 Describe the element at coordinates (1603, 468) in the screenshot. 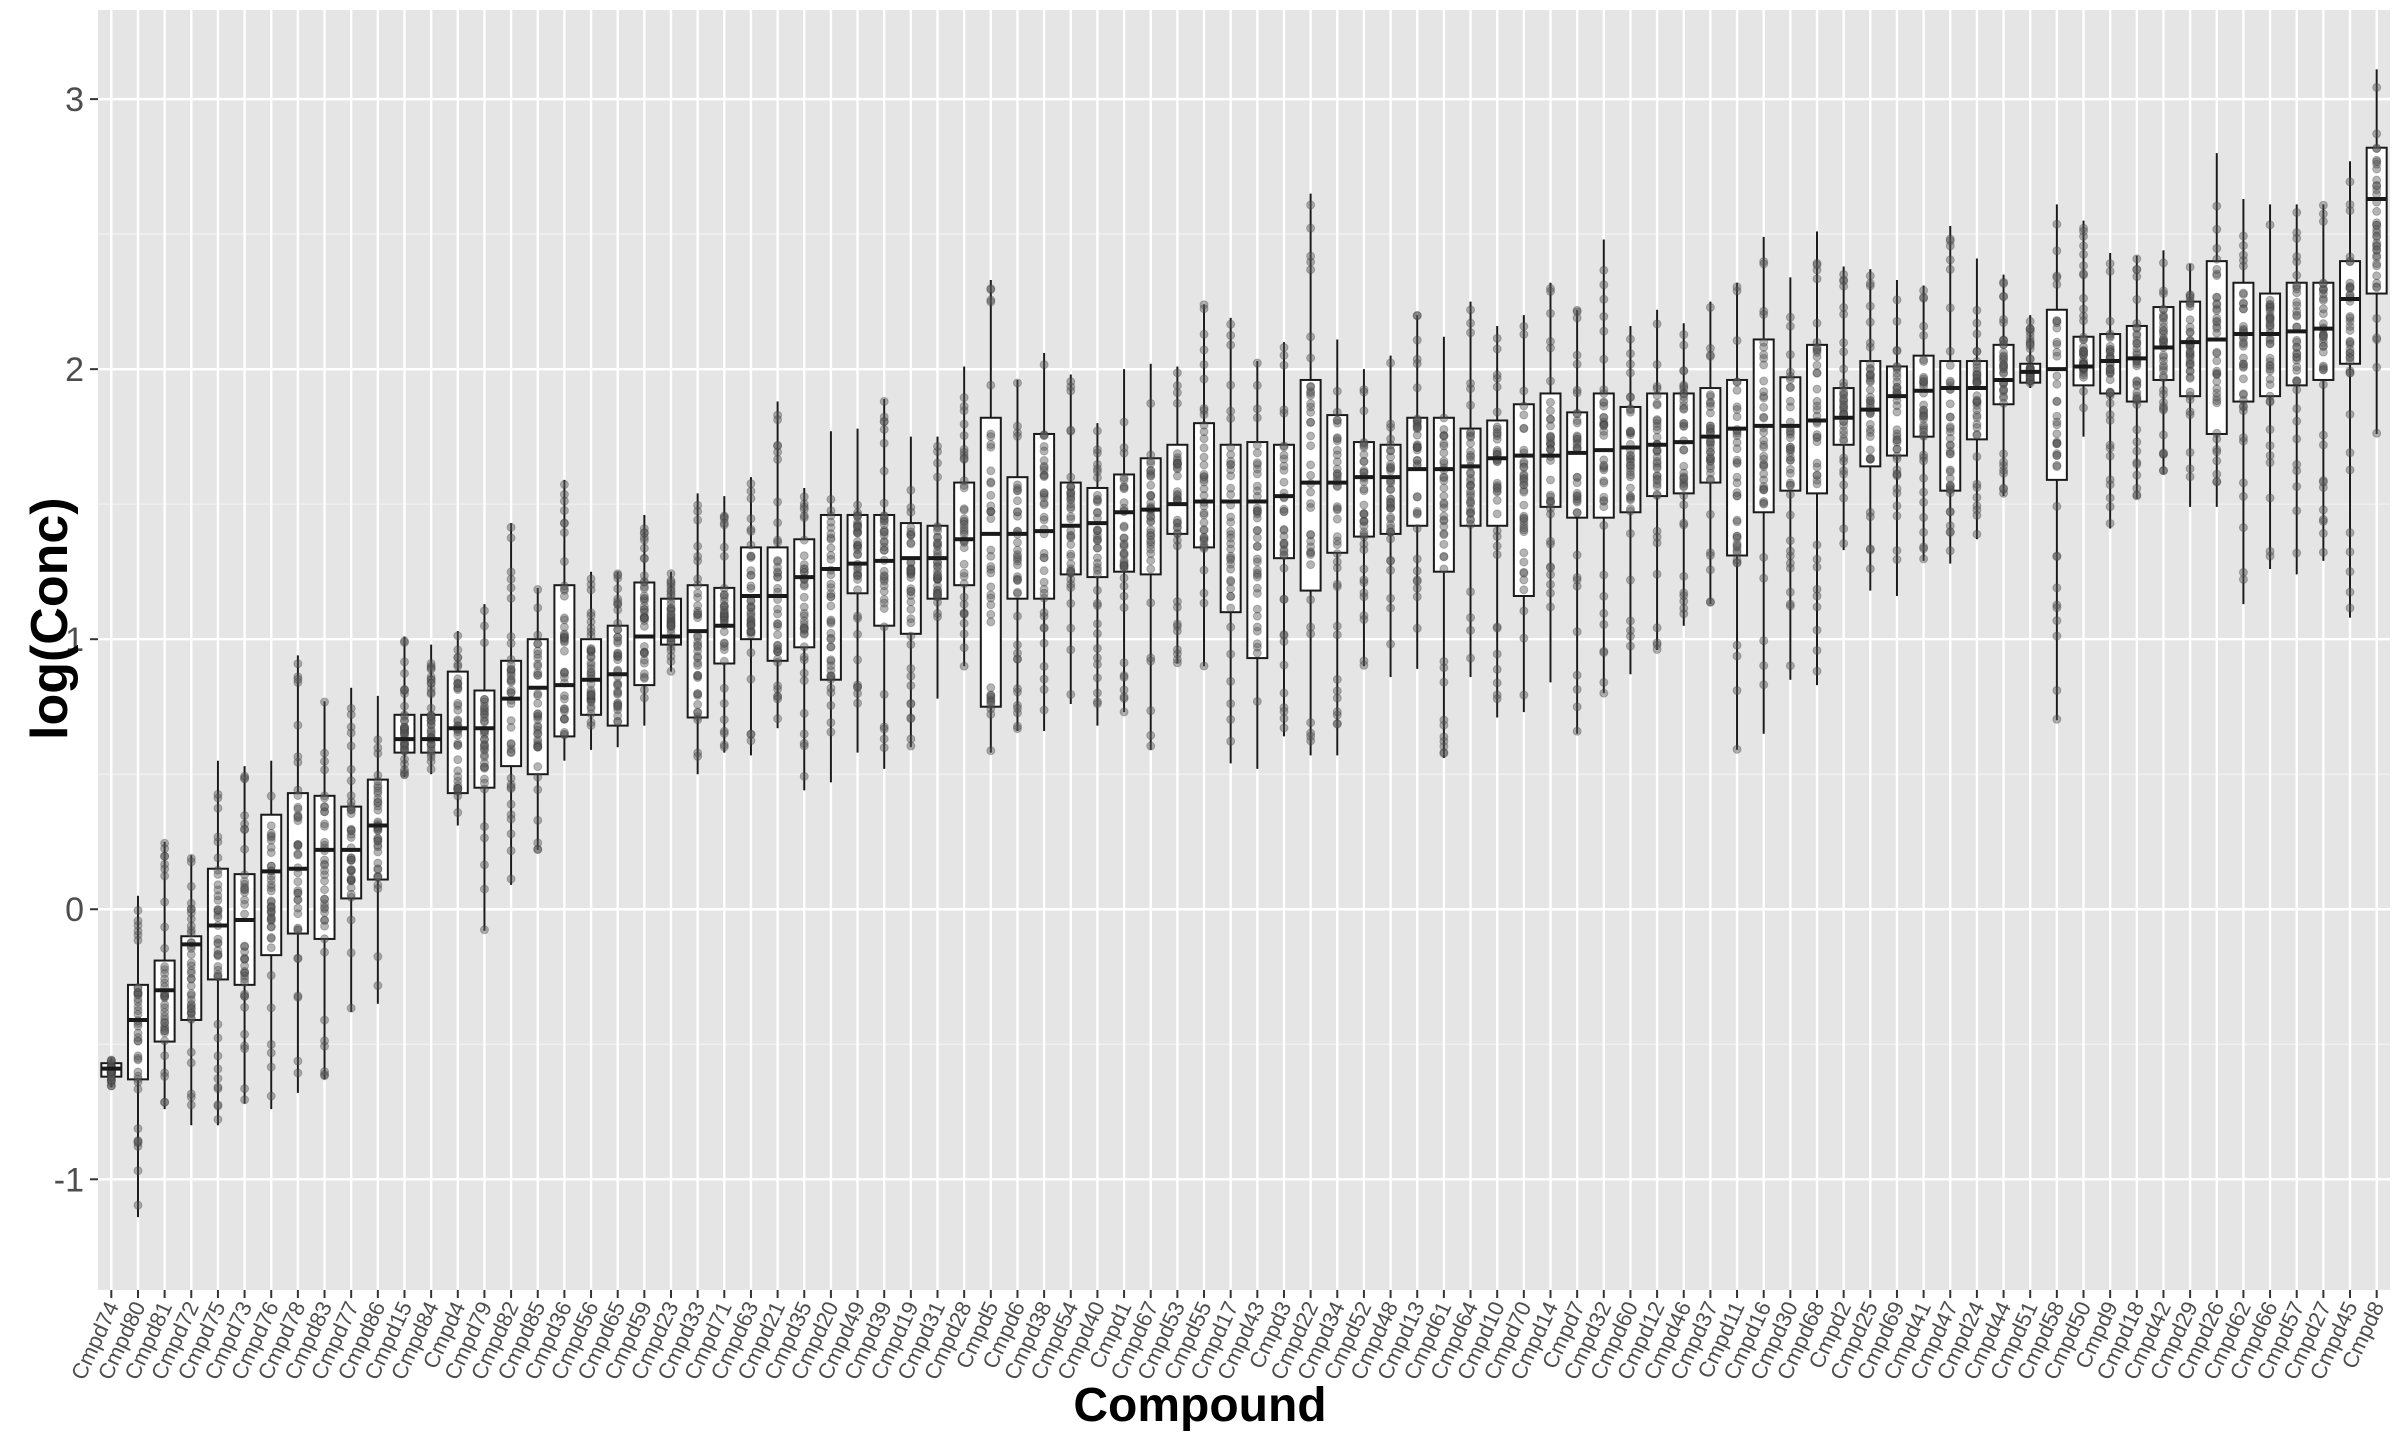

I see `box-cmpd32` at that location.